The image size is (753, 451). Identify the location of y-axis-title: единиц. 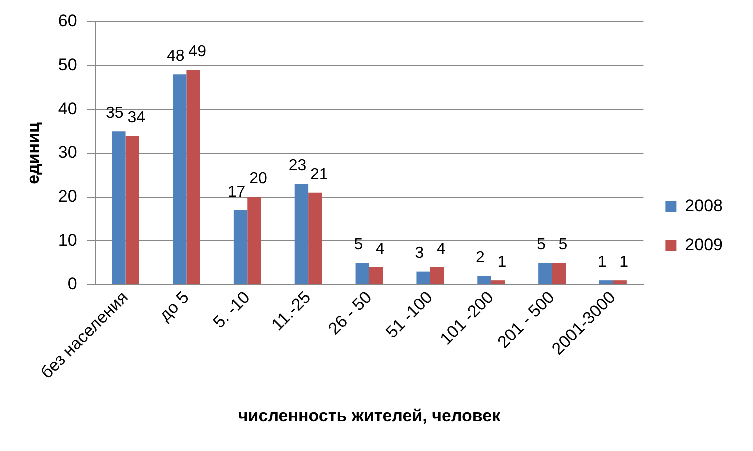
(33, 153).